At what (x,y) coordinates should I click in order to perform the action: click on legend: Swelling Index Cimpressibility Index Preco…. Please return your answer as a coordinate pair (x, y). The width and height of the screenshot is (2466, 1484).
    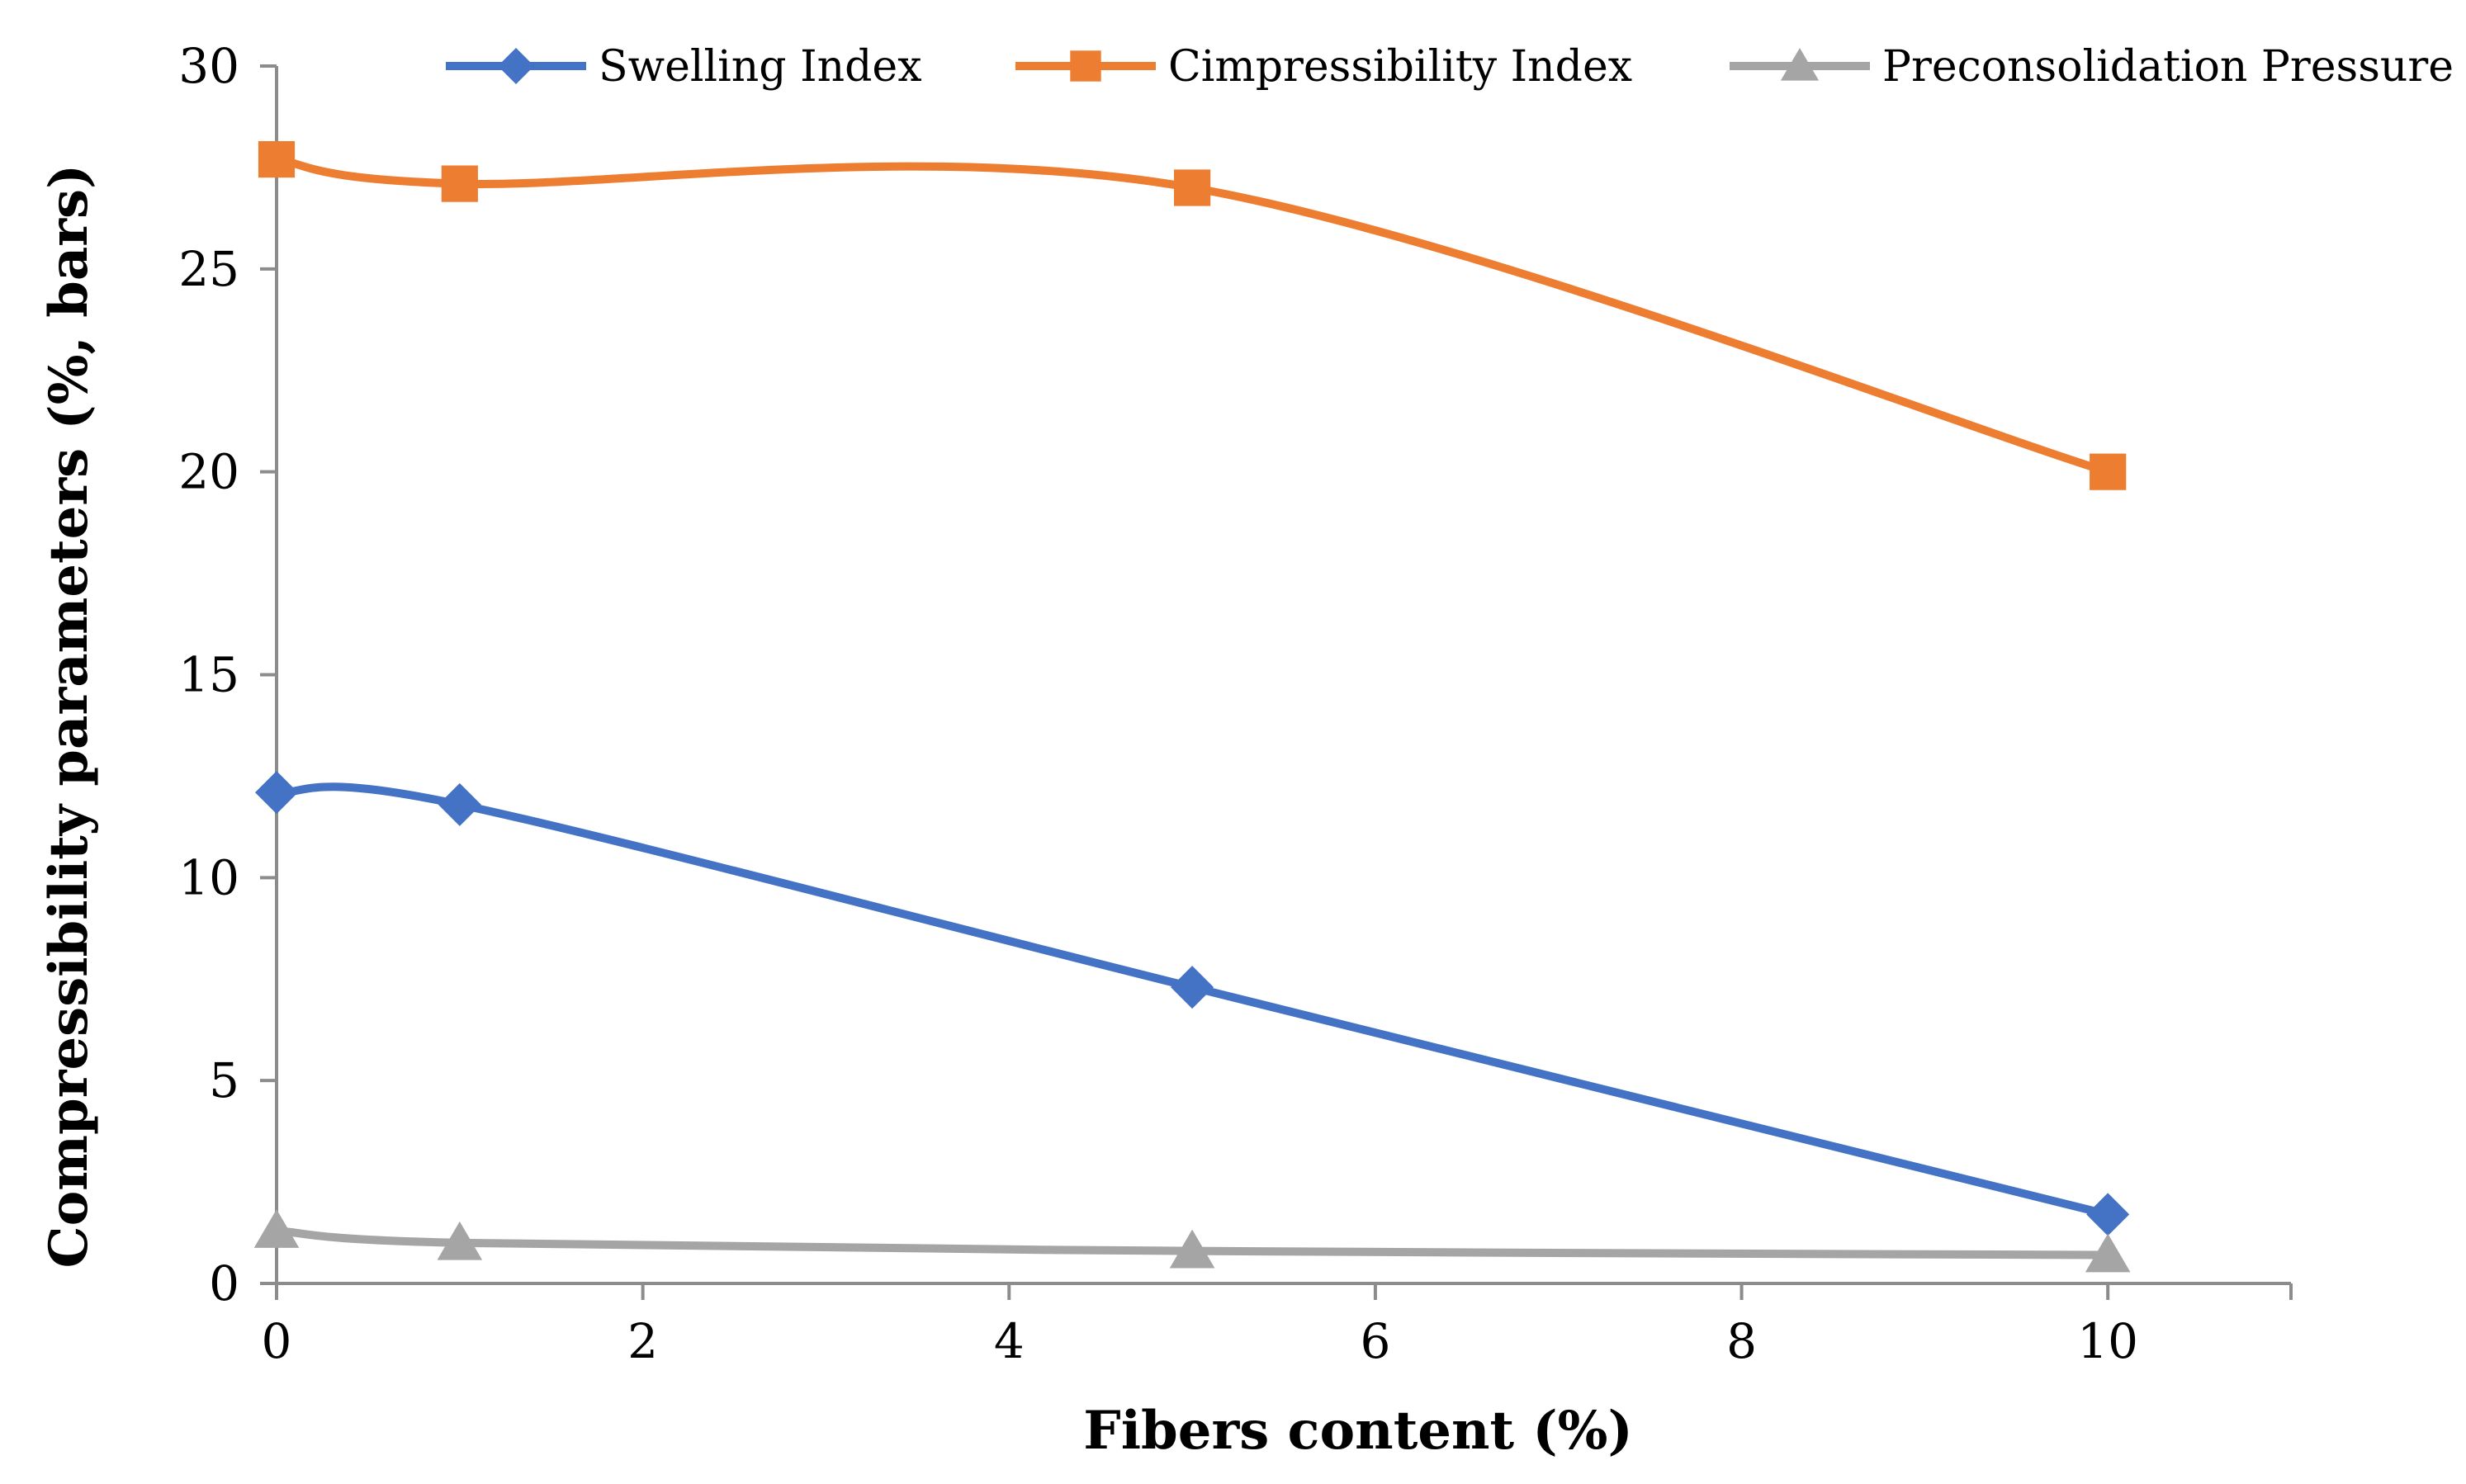
    Looking at the image, I should click on (1450, 67).